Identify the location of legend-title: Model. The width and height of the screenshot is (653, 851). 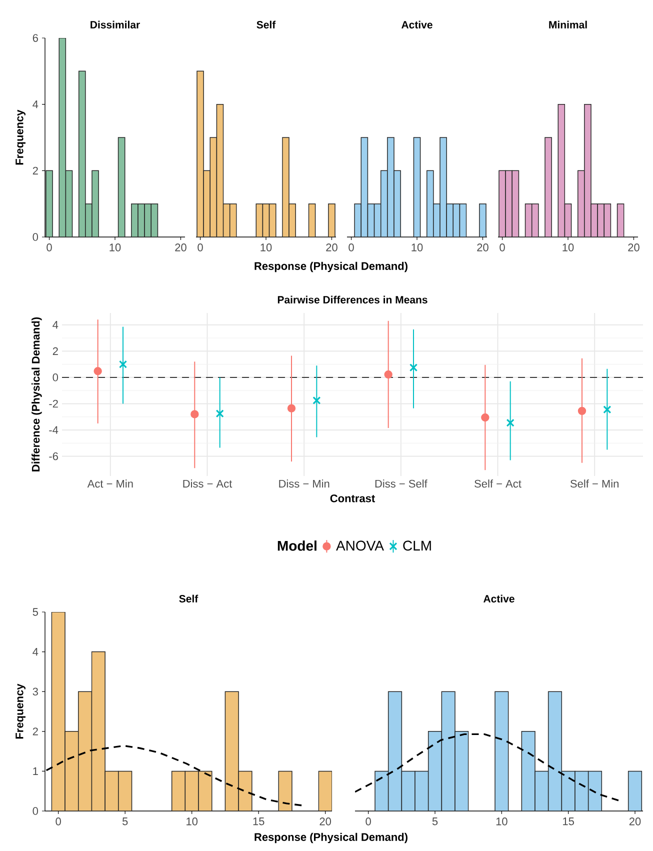
(297, 545).